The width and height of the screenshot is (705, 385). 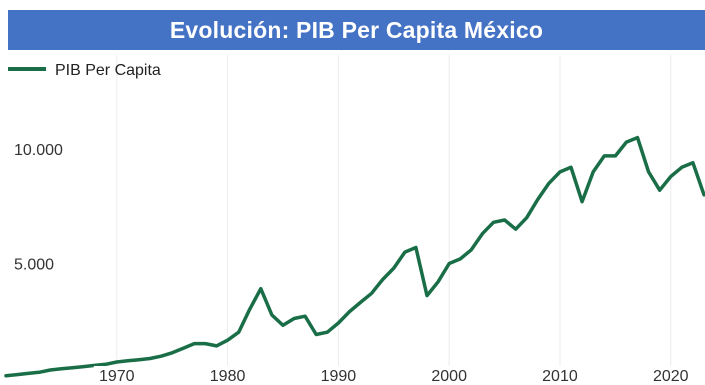 I want to click on y-tick-label: 5.000, so click(x=34, y=265).